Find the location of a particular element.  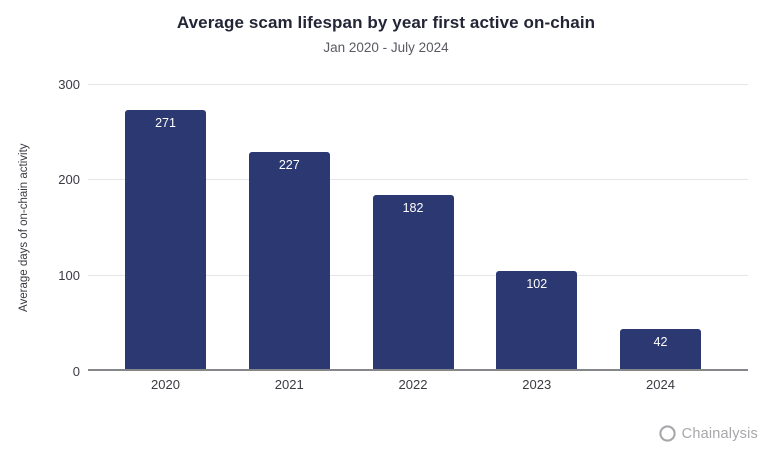

chart-subtitle: Jan 2020 - July 2024 is located at coordinates (386, 47).